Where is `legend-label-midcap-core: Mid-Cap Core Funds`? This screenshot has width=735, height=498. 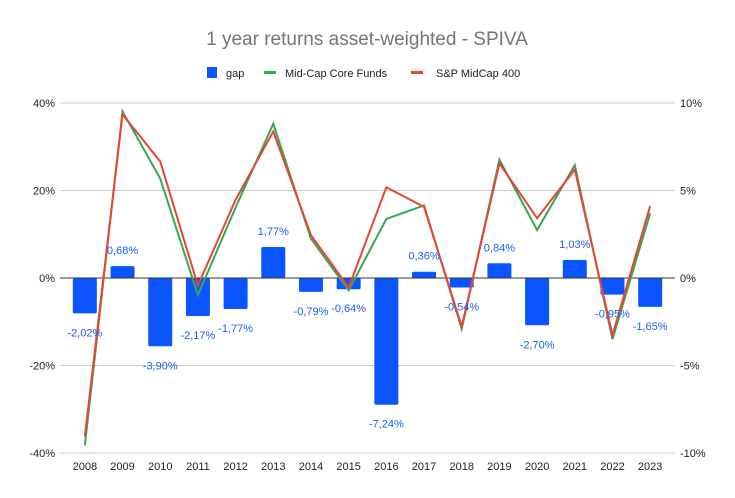
legend-label-midcap-core: Mid-Cap Core Funds is located at coordinates (336, 74).